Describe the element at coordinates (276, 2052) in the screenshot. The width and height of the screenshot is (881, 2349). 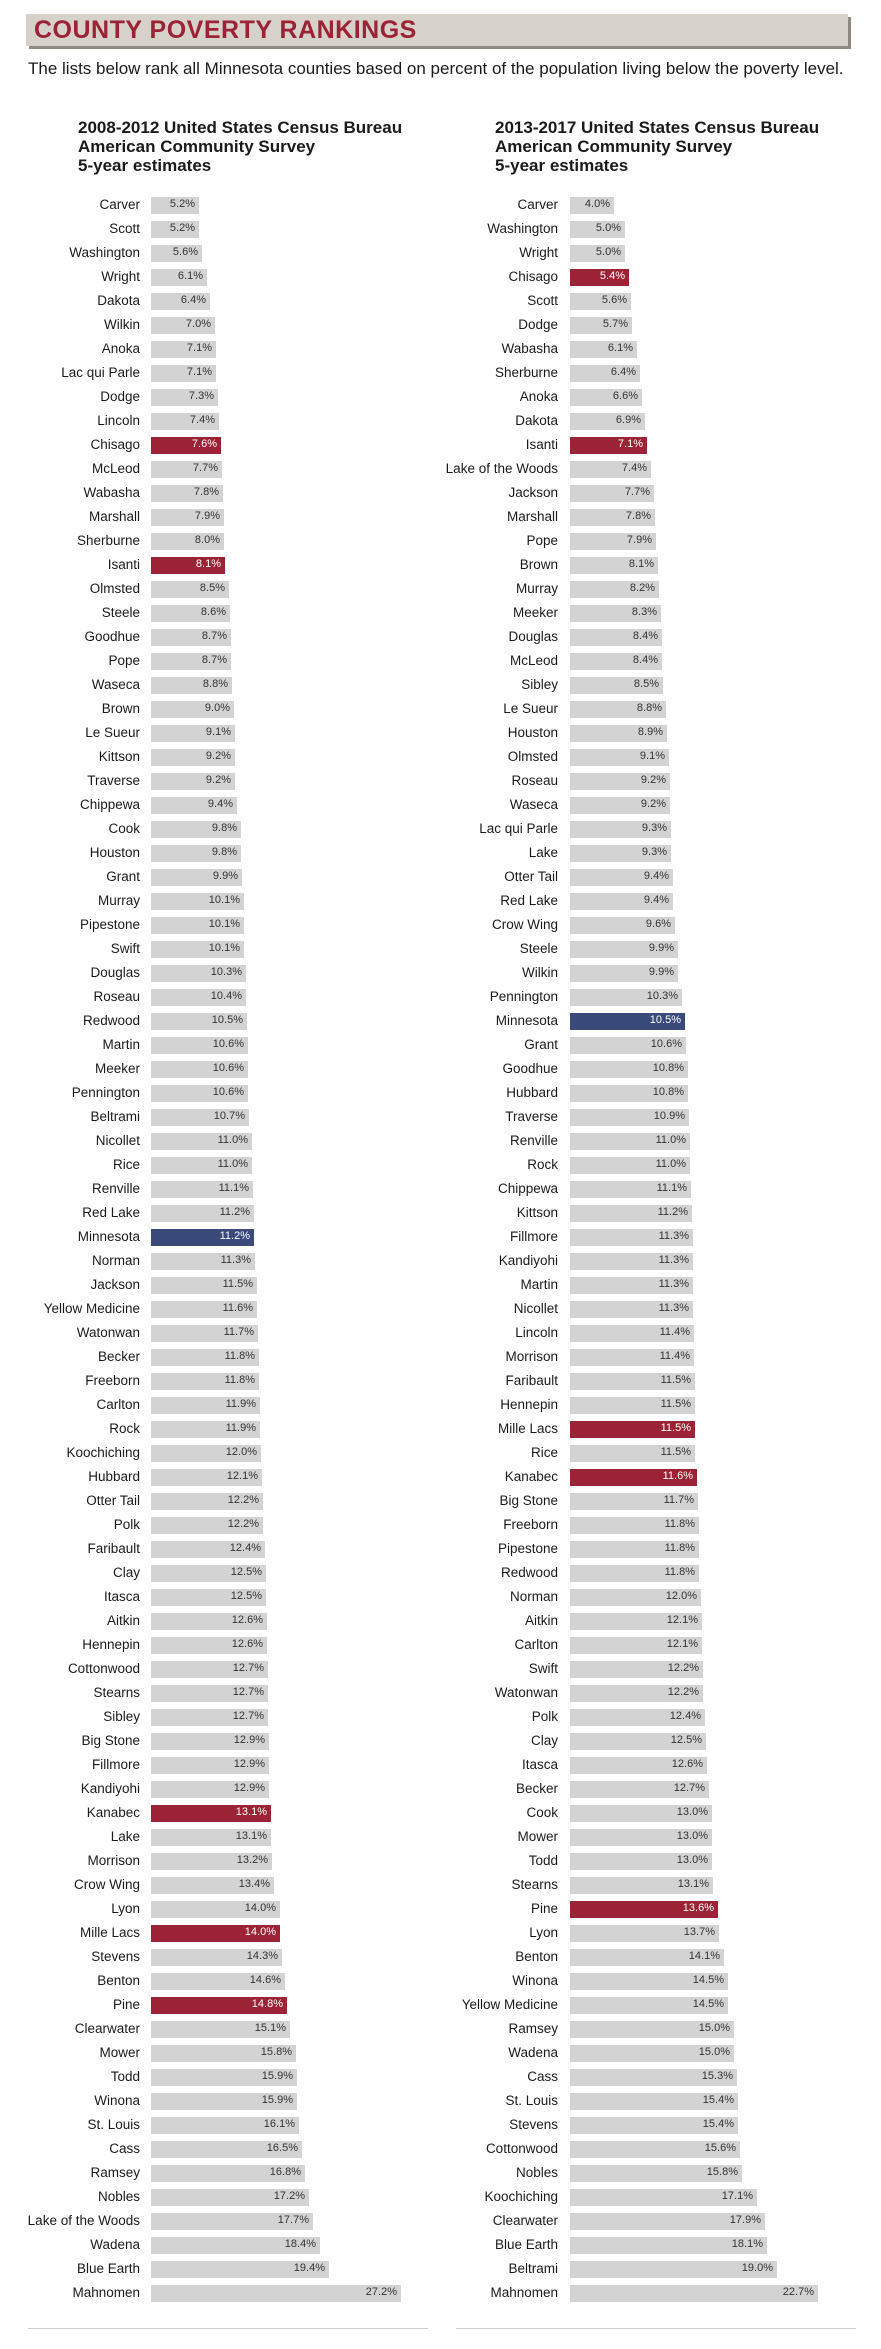
I see `data-label: 15.8%` at that location.